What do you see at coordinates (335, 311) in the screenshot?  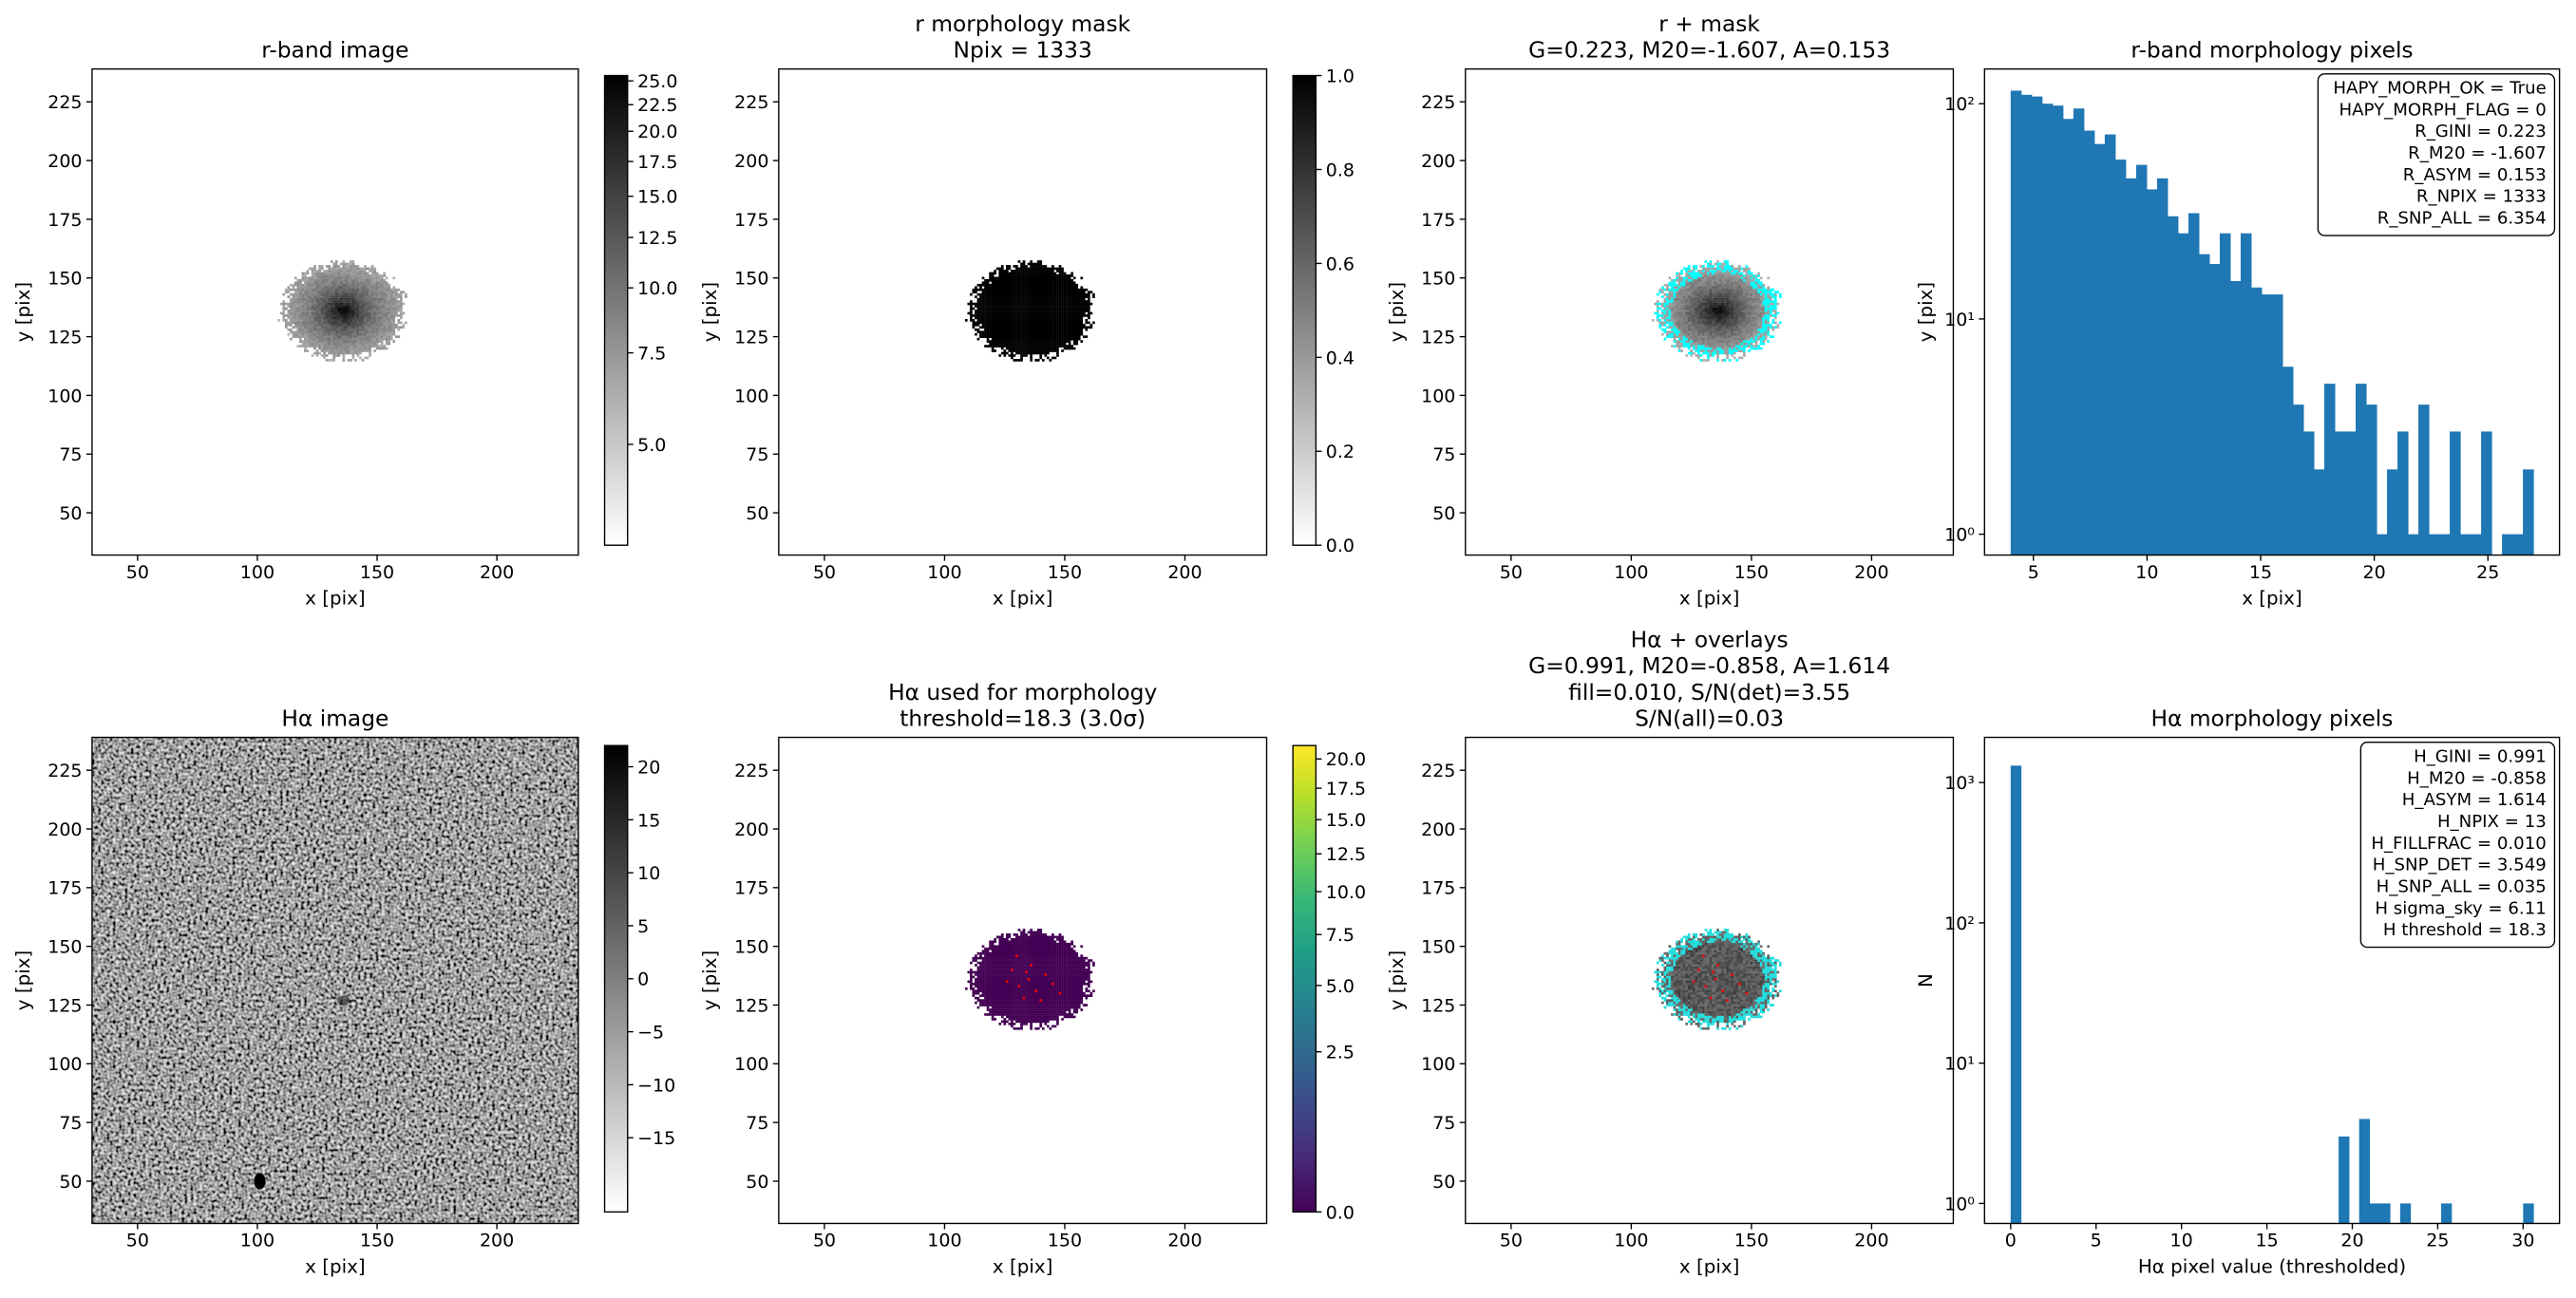 I see `axes-frame` at bounding box center [335, 311].